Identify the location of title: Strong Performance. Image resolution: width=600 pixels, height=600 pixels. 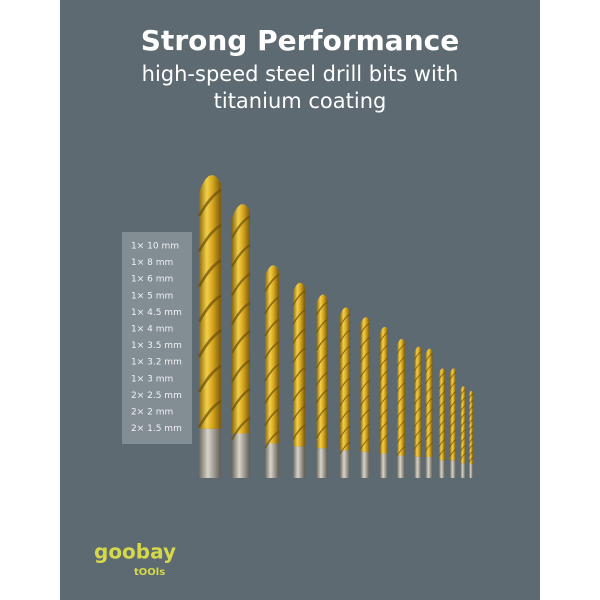
(300, 40).